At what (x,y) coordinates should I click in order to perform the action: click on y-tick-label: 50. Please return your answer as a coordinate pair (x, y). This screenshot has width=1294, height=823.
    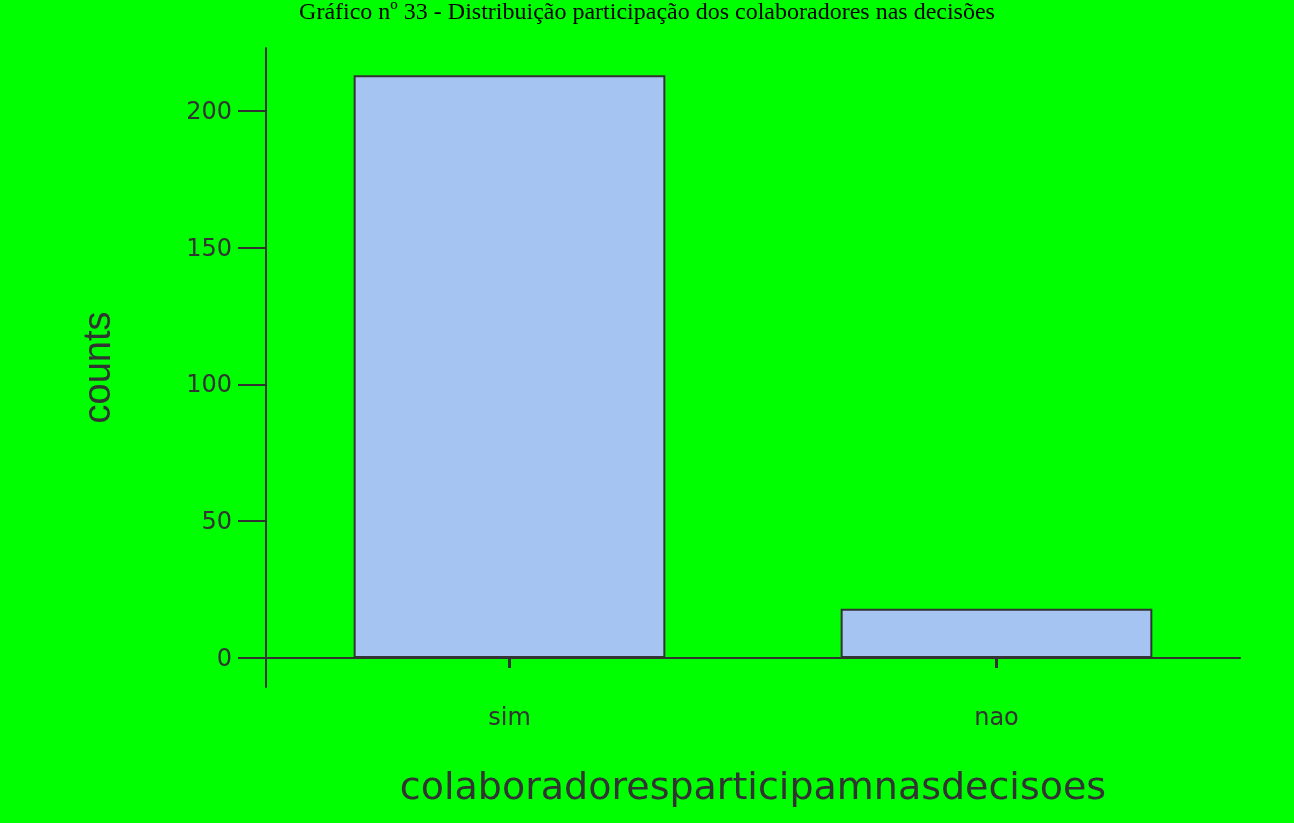
    Looking at the image, I should click on (216, 521).